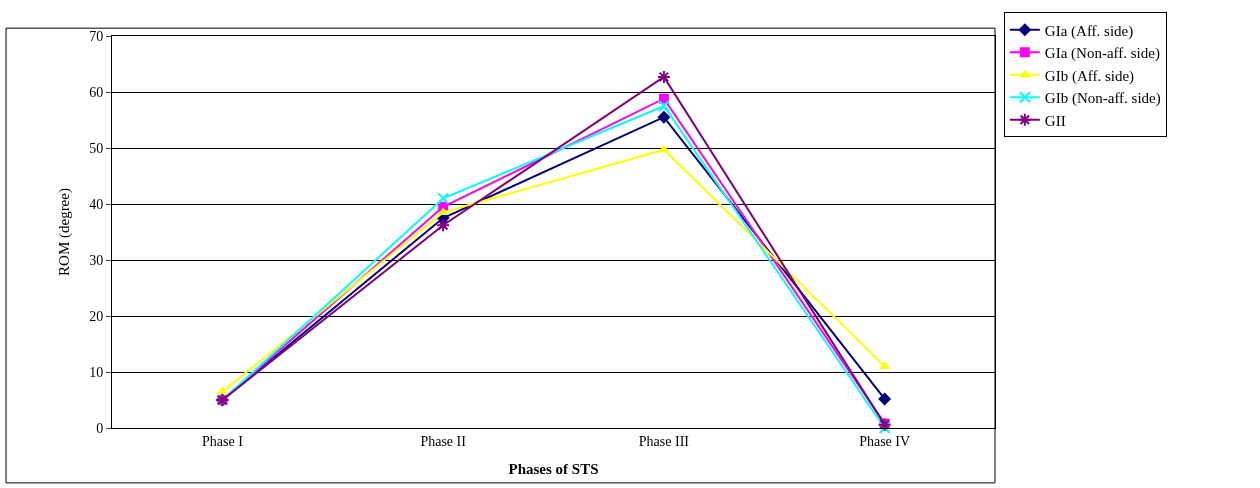  What do you see at coordinates (100, 428) in the screenshot?
I see `y-tick-label: 0` at bounding box center [100, 428].